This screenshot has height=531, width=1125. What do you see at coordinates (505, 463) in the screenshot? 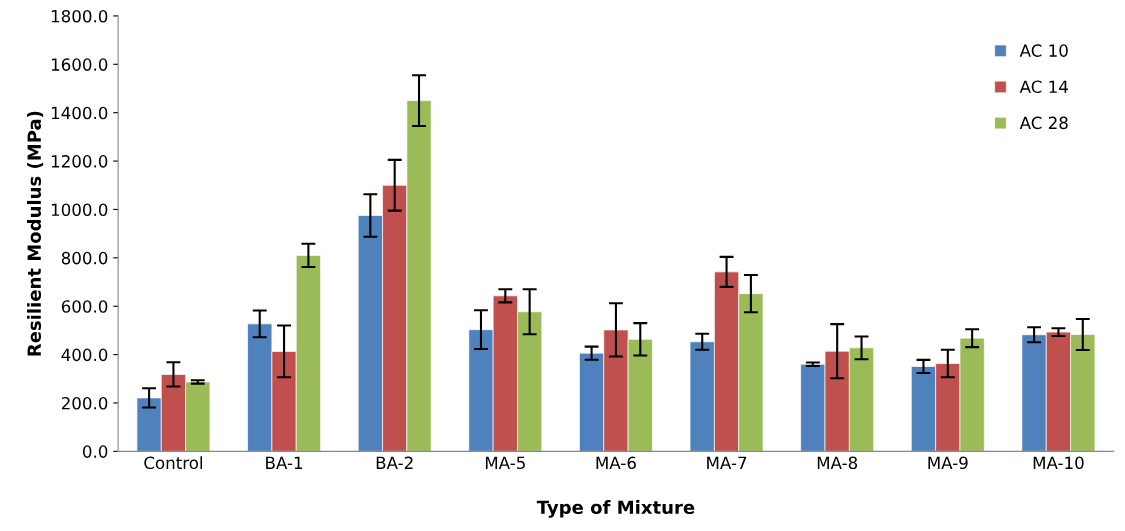
I see `x-tick-label: MA-5` at bounding box center [505, 463].